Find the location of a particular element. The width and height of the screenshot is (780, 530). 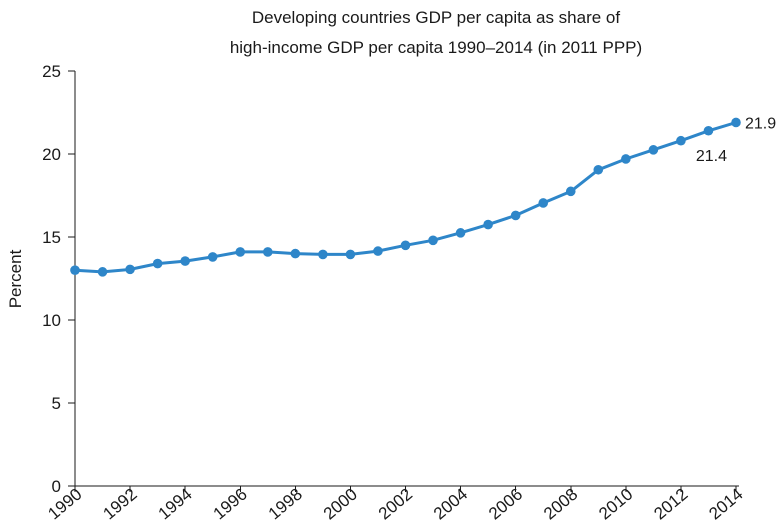

y-tick-label: 5 is located at coordinates (56, 403).